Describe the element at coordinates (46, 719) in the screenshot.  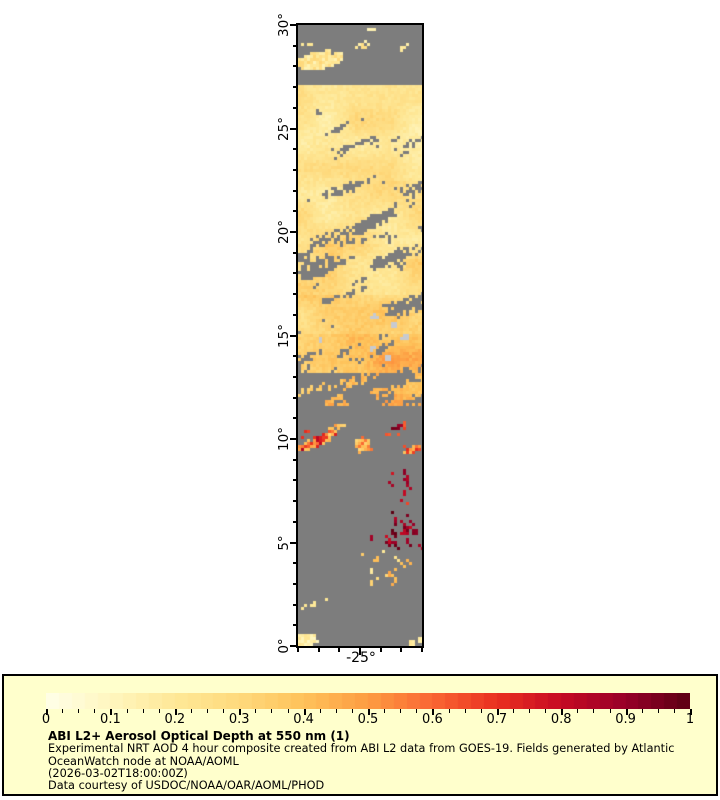
I see `cbar-tick-label: 0` at that location.